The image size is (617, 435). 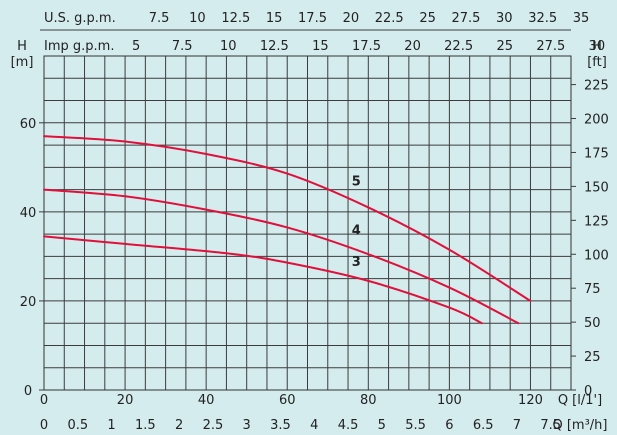 I want to click on imp-gpm-tick-label: 27.5, so click(x=550, y=46).